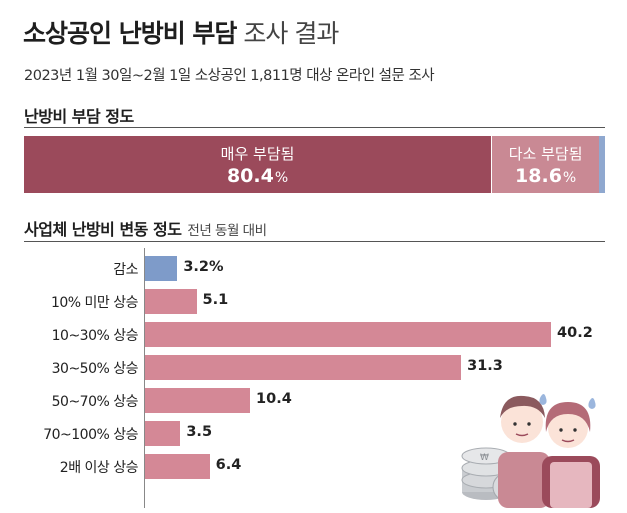 Image resolution: width=627 pixels, height=513 pixels. What do you see at coordinates (571, 453) in the screenshot?
I see `woman-shopkeeper-icon` at bounding box center [571, 453].